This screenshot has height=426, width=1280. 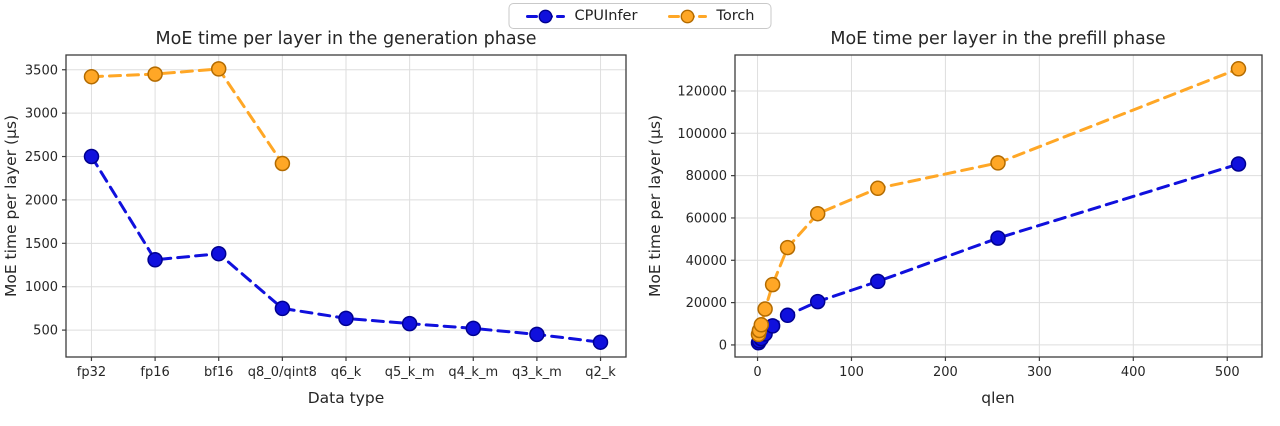 What do you see at coordinates (187, 116) in the screenshot?
I see `series-line` at bounding box center [187, 116].